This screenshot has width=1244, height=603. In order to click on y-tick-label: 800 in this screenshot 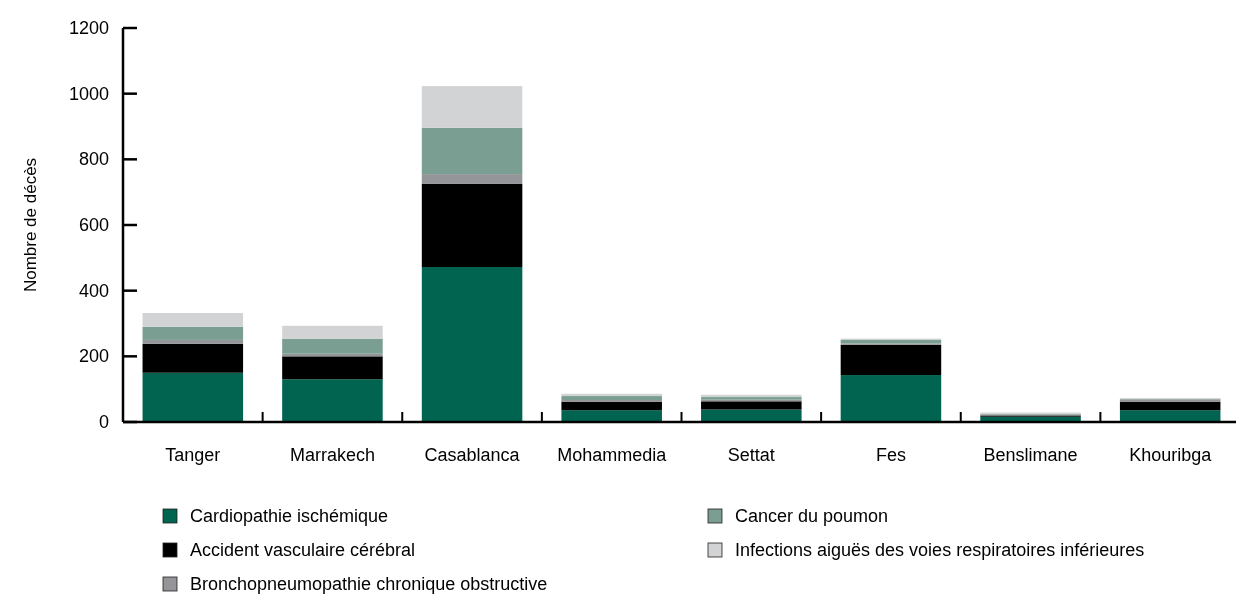, I will do `click(93, 159)`.